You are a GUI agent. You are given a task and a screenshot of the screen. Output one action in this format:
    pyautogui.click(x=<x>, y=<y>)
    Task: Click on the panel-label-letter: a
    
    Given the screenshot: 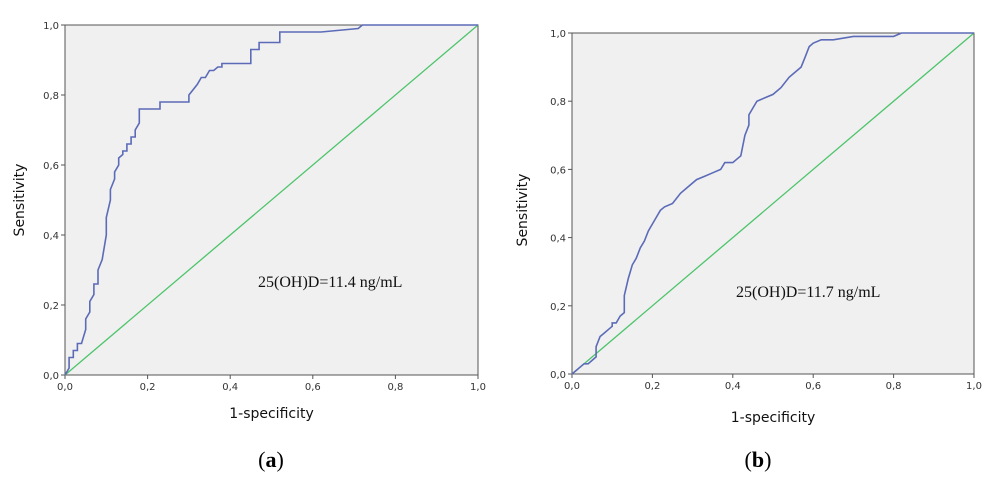 What is the action you would take?
    pyautogui.click(x=271, y=459)
    